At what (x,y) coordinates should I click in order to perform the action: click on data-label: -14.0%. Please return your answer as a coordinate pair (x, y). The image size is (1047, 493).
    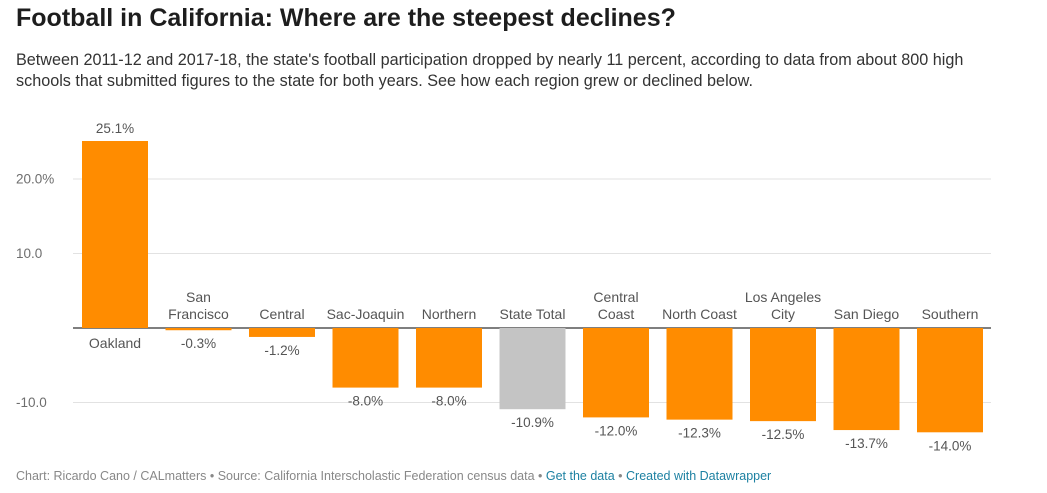
    Looking at the image, I should click on (950, 445).